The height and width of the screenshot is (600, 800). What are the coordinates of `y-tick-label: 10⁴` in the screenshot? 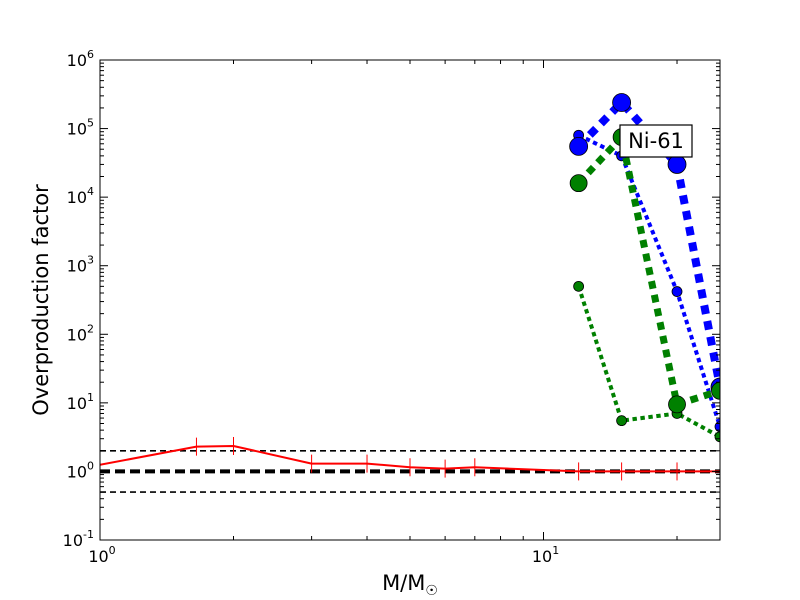 It's located at (80, 196).